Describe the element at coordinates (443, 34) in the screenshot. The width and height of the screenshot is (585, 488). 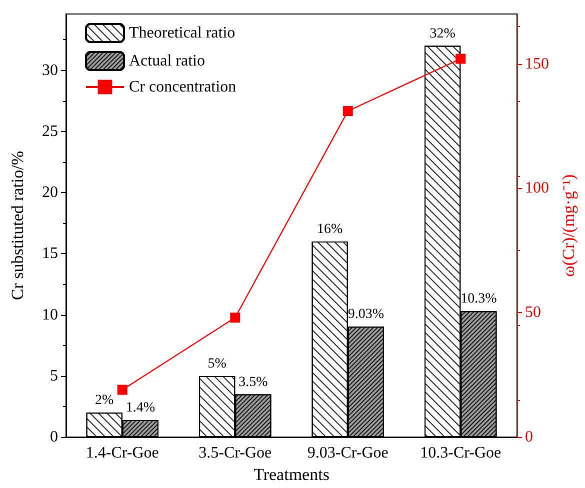
I see `data-label: 32%` at that location.